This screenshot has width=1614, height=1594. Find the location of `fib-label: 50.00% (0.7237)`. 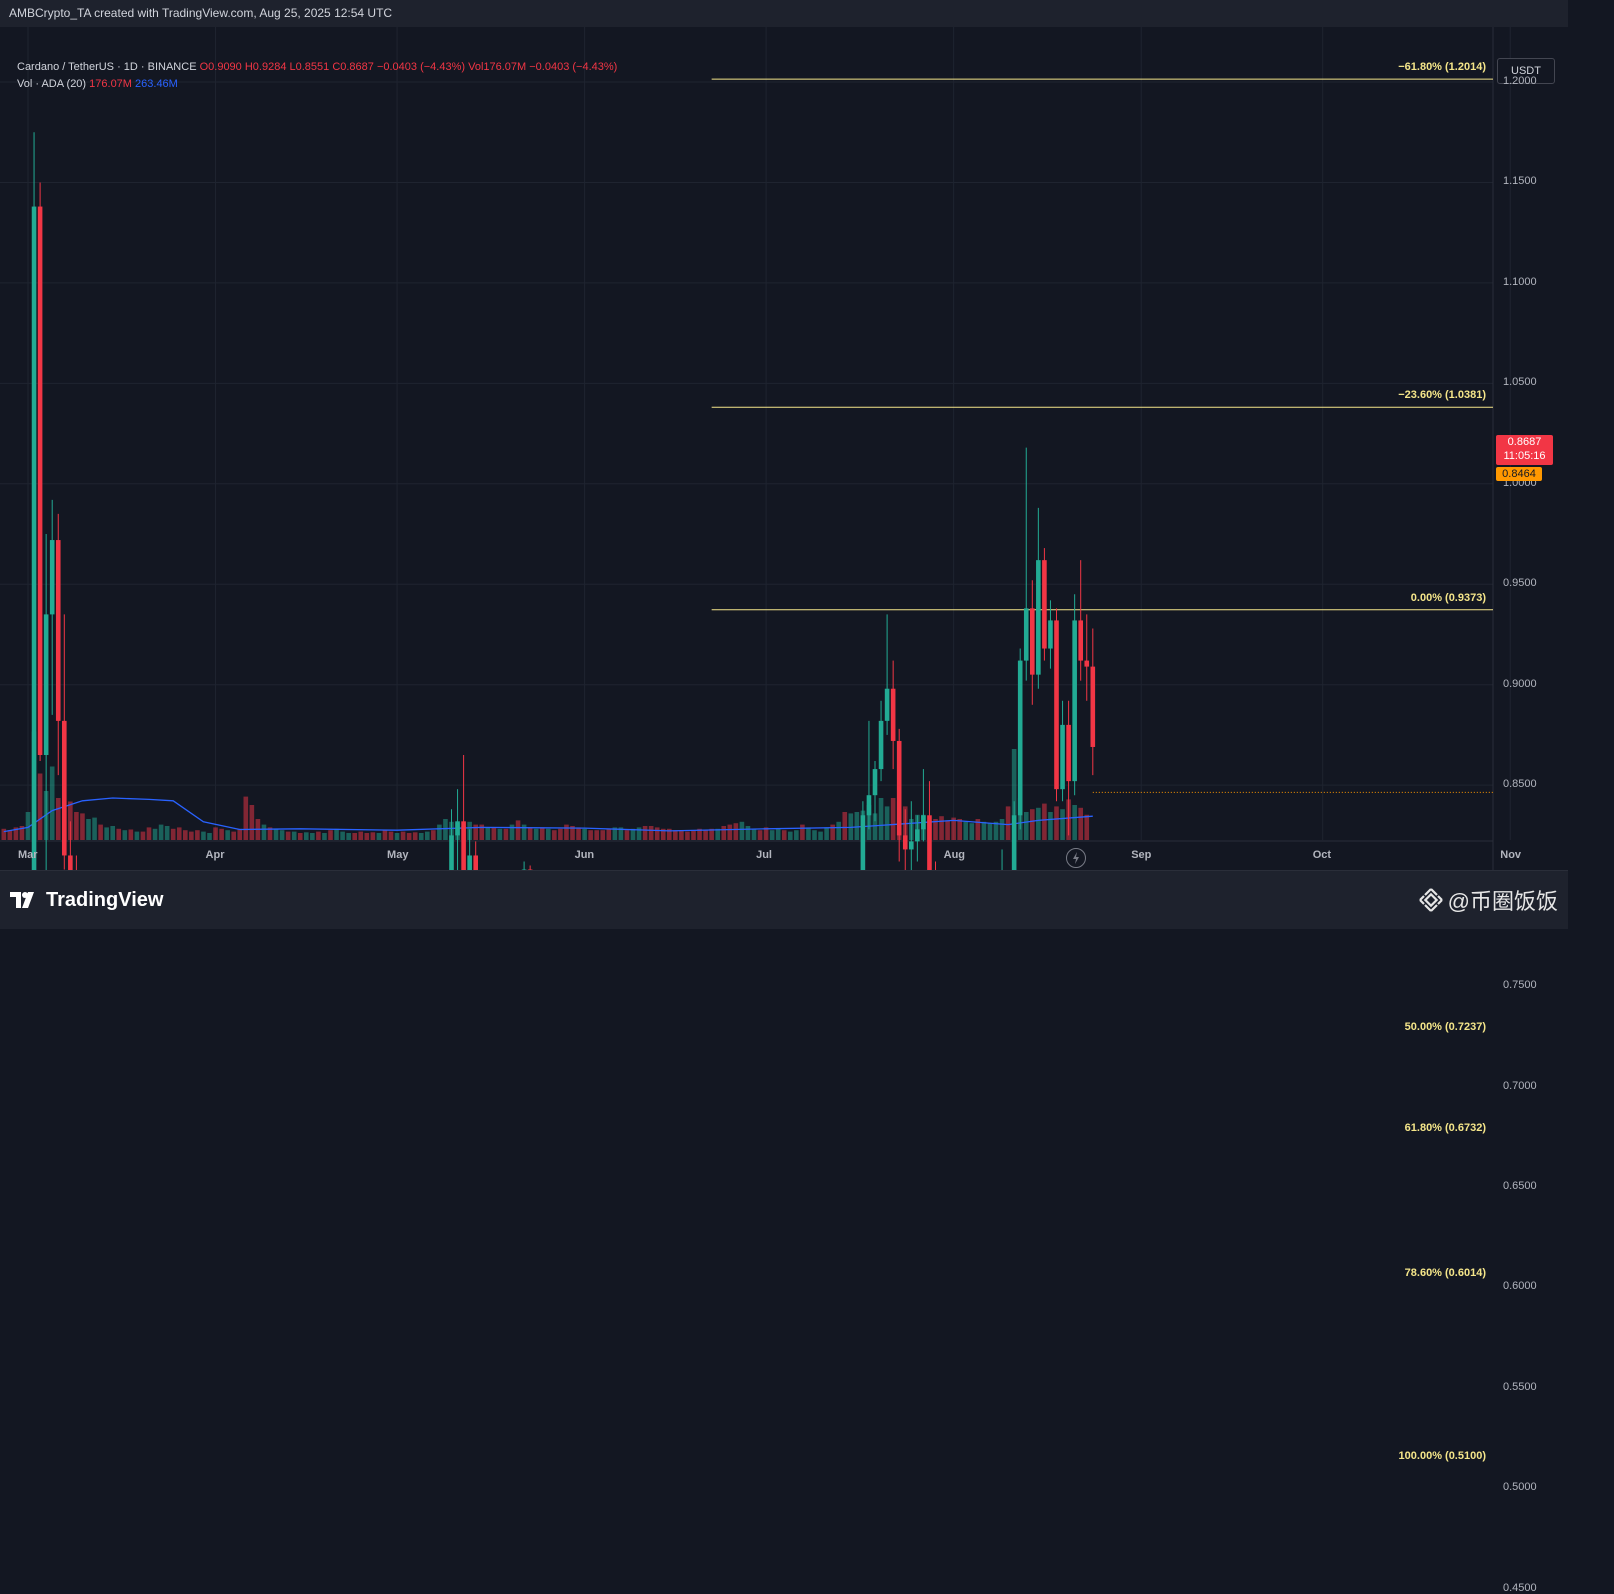

fib-label: 50.00% (0.7237) is located at coordinates (1445, 1027).